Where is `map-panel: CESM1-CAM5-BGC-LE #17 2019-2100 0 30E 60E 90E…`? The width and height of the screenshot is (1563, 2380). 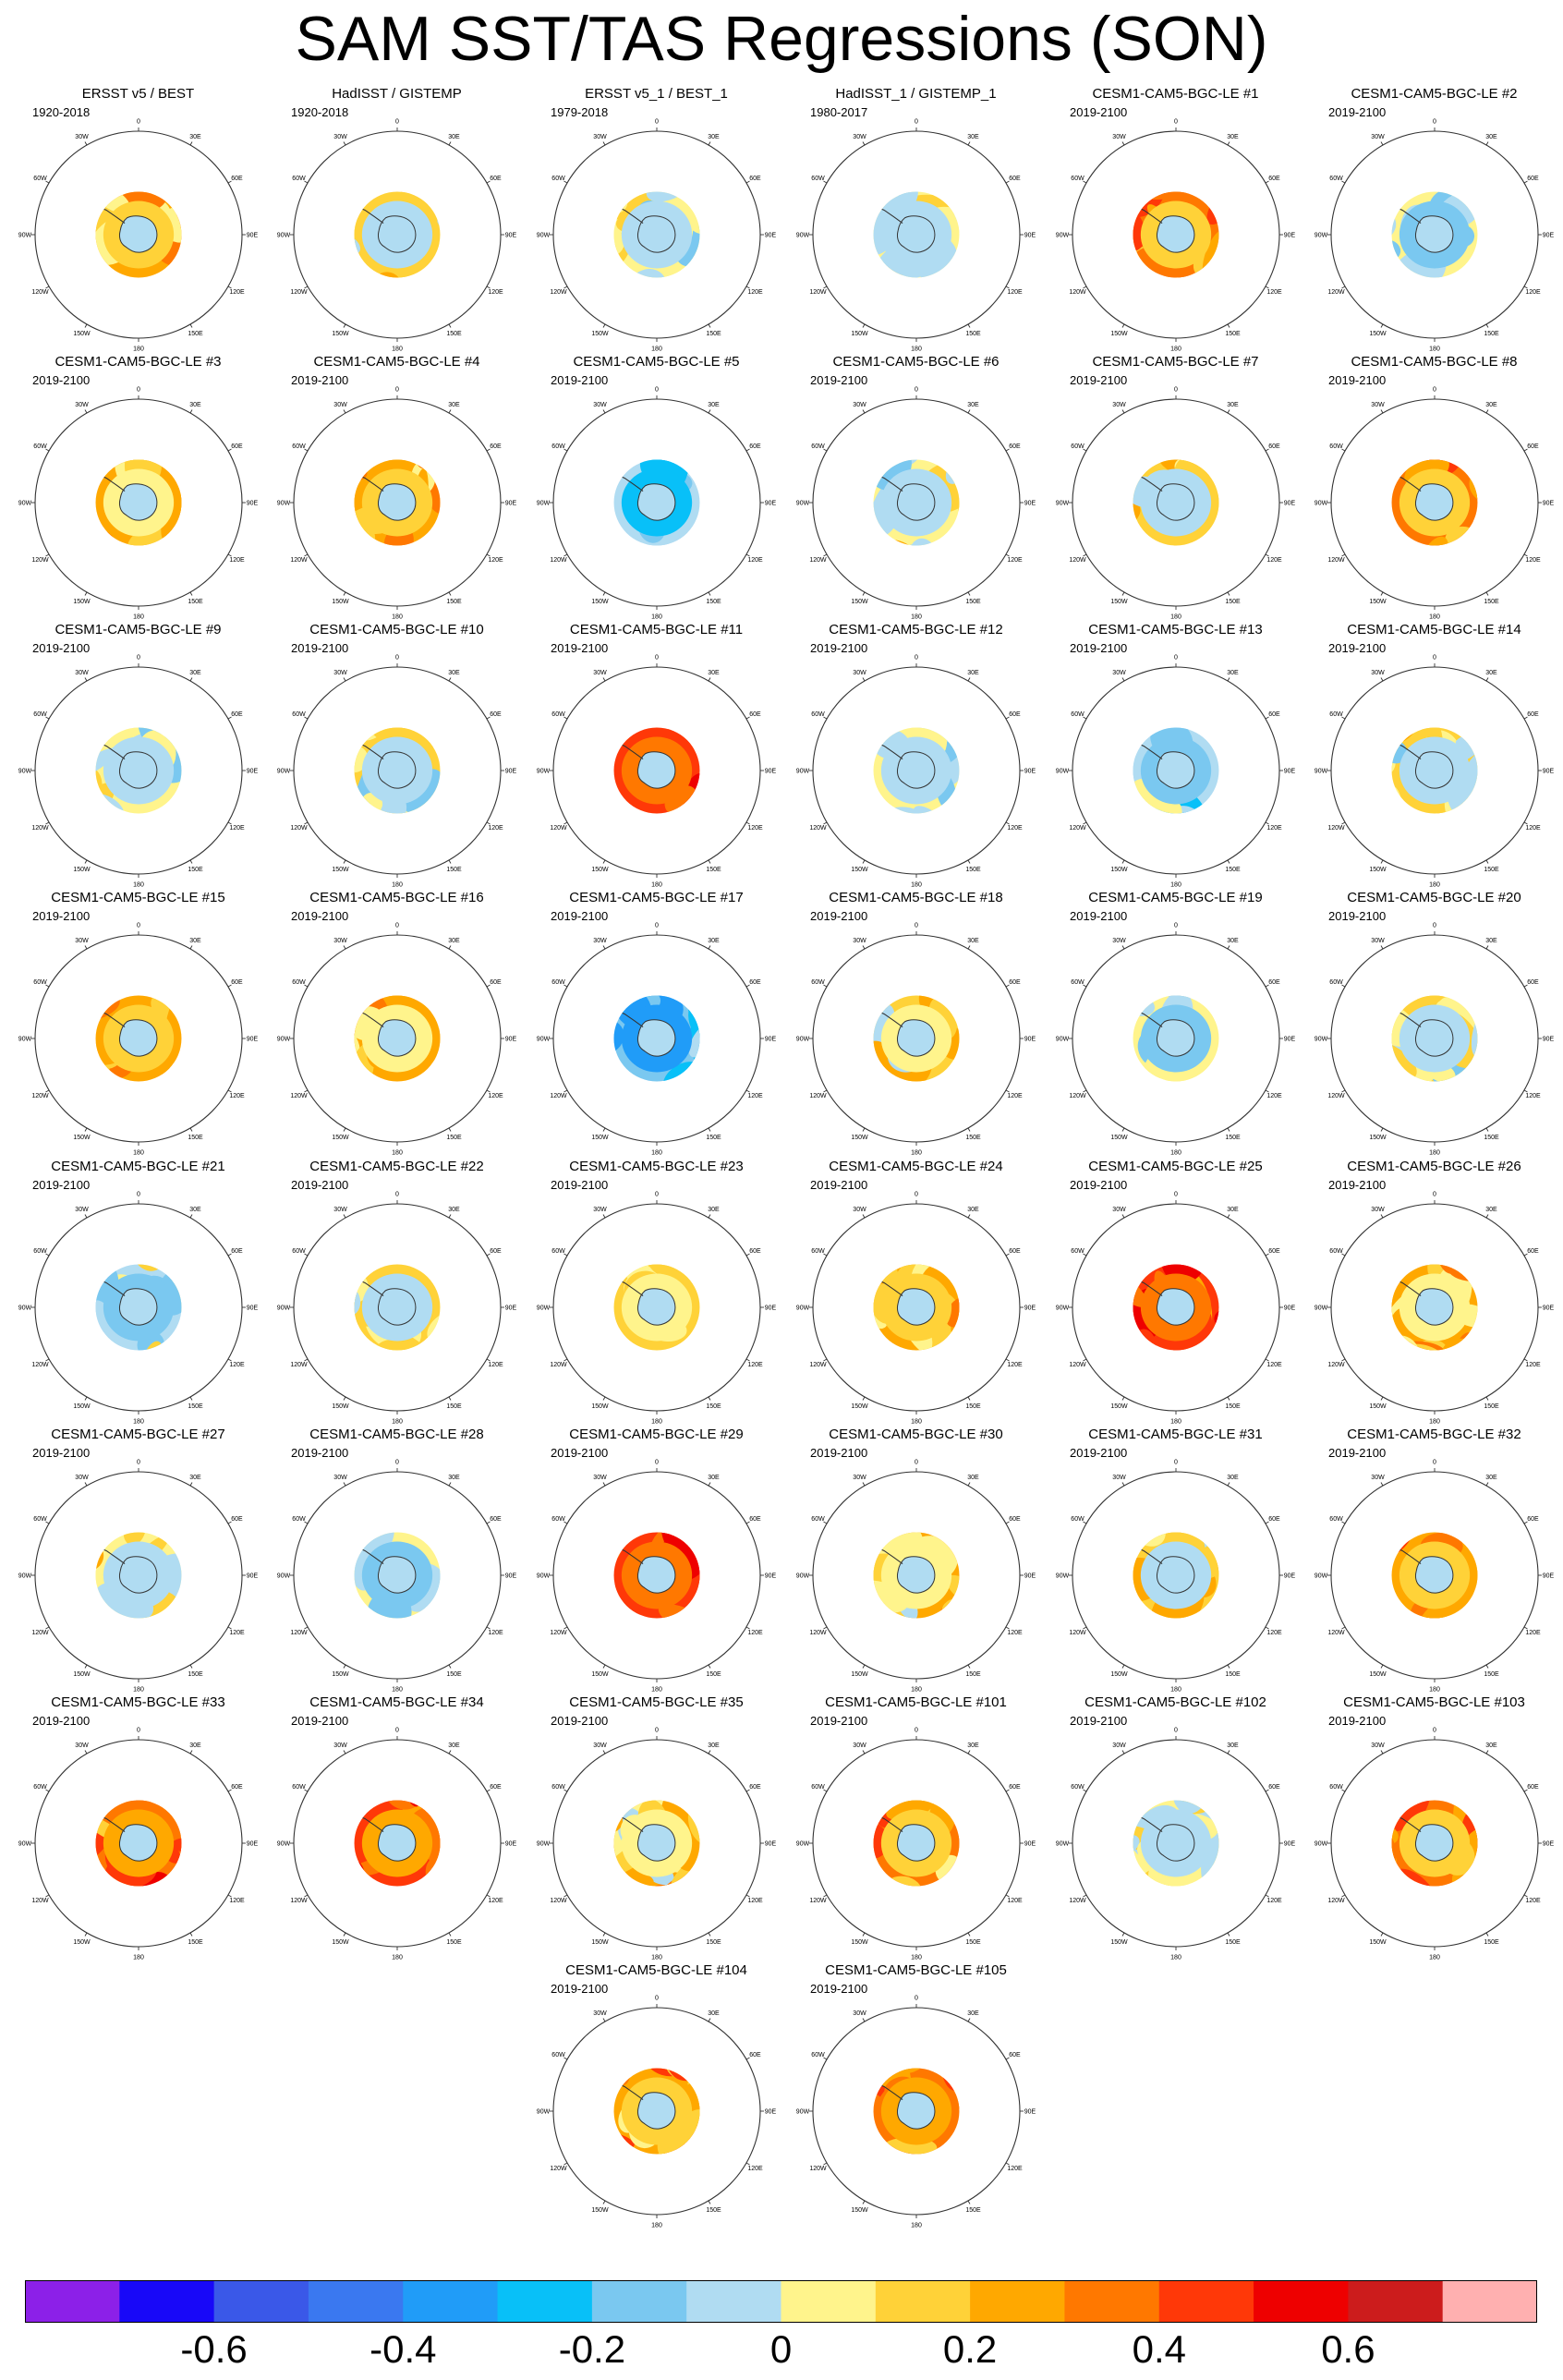 map-panel: CESM1-CAM5-BGC-LE #17 2019-2100 0 30E 60E 90E… is located at coordinates (656, 1023).